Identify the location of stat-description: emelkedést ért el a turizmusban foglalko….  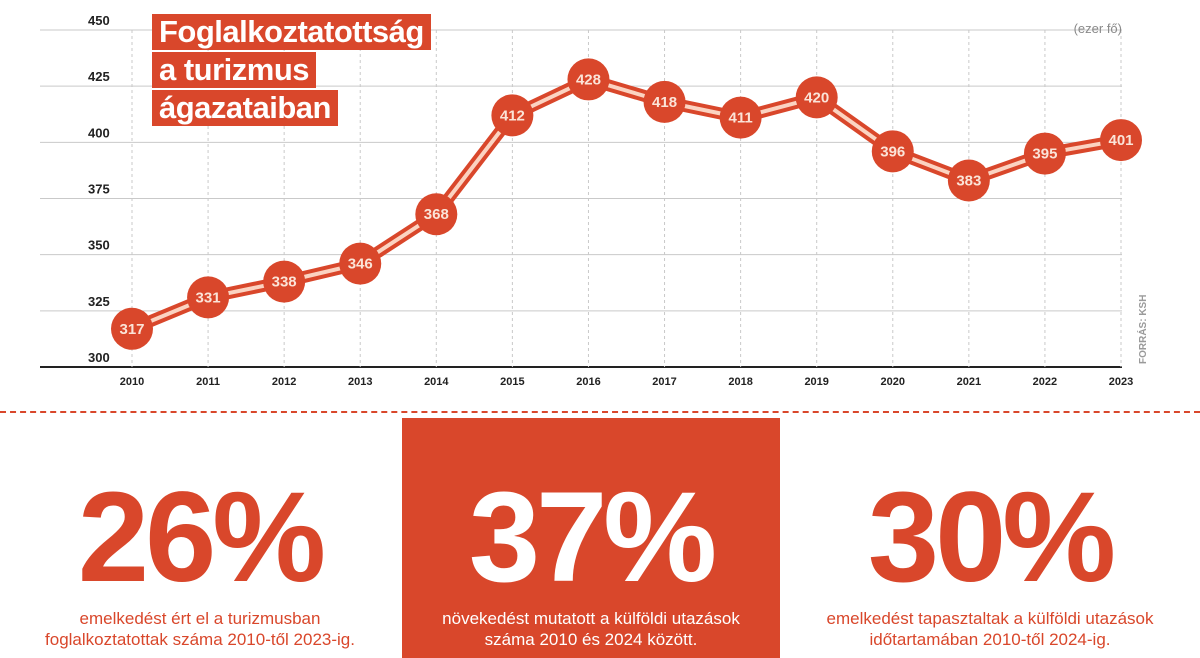
(200, 629).